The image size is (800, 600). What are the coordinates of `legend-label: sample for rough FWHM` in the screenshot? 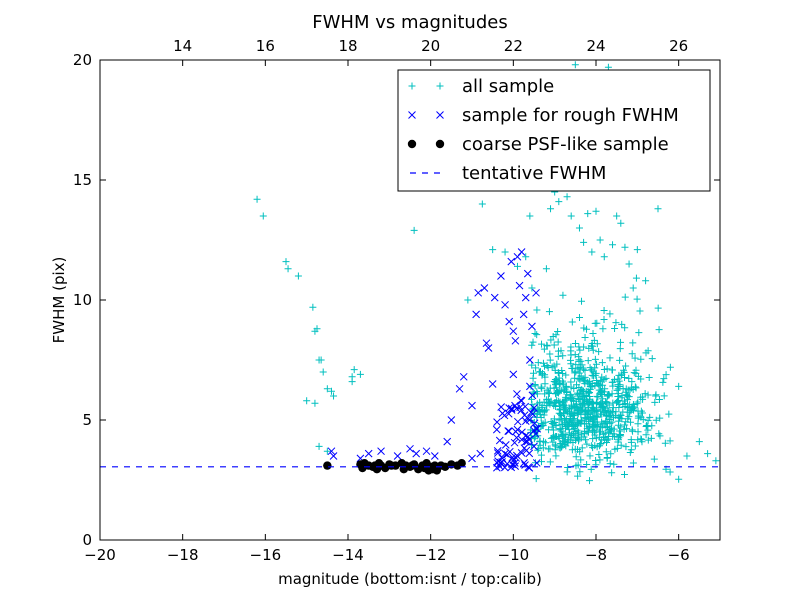 It's located at (570, 115).